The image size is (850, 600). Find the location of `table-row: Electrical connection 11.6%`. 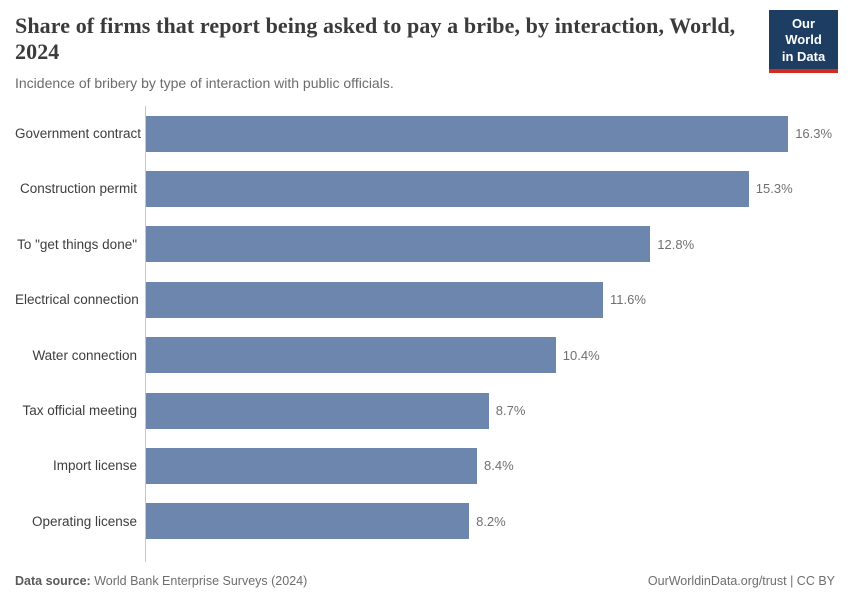

table-row: Electrical connection 11.6% is located at coordinates (425, 299).